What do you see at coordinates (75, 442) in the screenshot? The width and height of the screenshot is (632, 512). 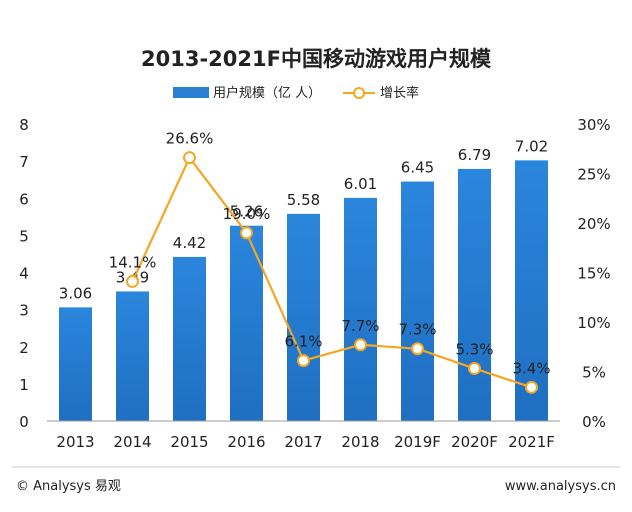 I see `x-tick-label: 2013` at bounding box center [75, 442].